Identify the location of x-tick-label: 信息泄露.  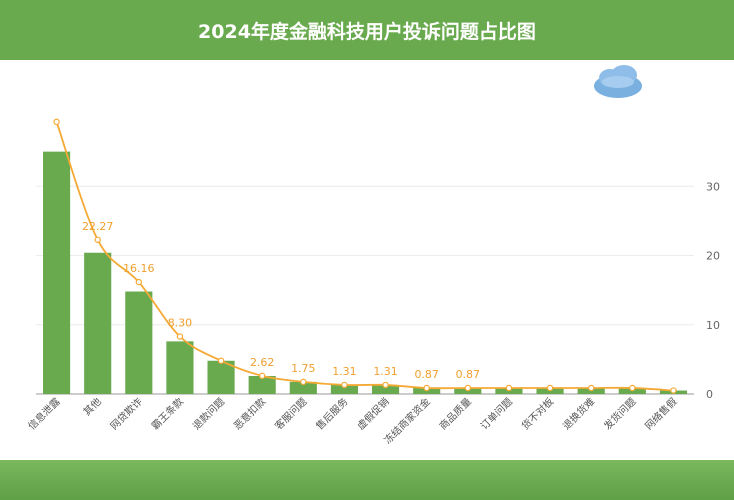
(43, 413).